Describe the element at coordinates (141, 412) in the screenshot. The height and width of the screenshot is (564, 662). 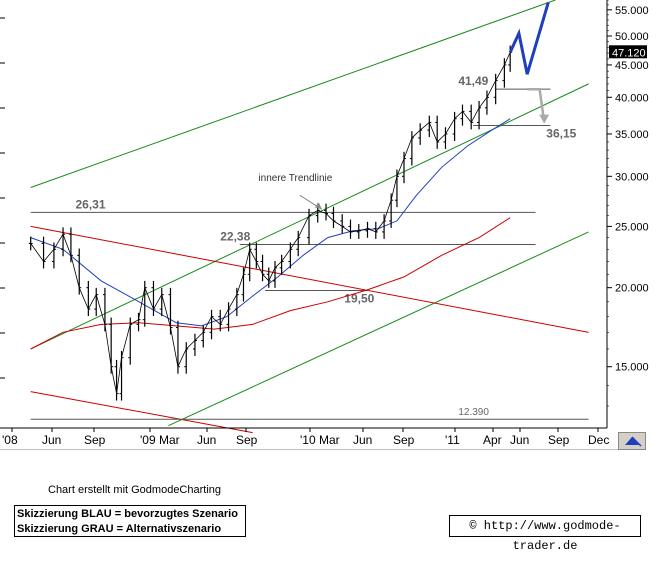
I see `trend-line-red-lower` at that location.